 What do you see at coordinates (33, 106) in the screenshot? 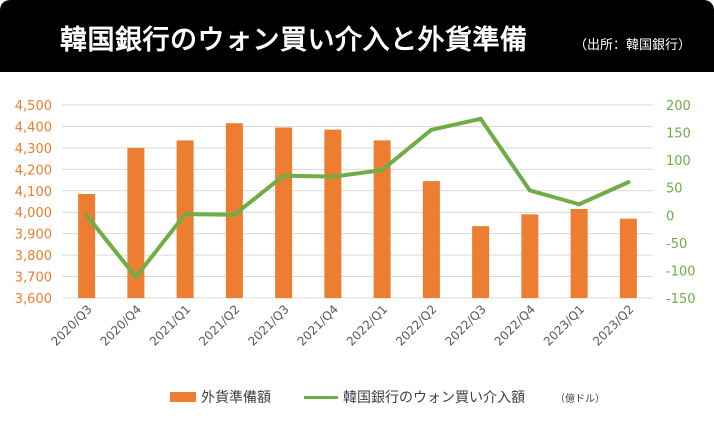
I see `left-tick-label: 4,500` at bounding box center [33, 106].